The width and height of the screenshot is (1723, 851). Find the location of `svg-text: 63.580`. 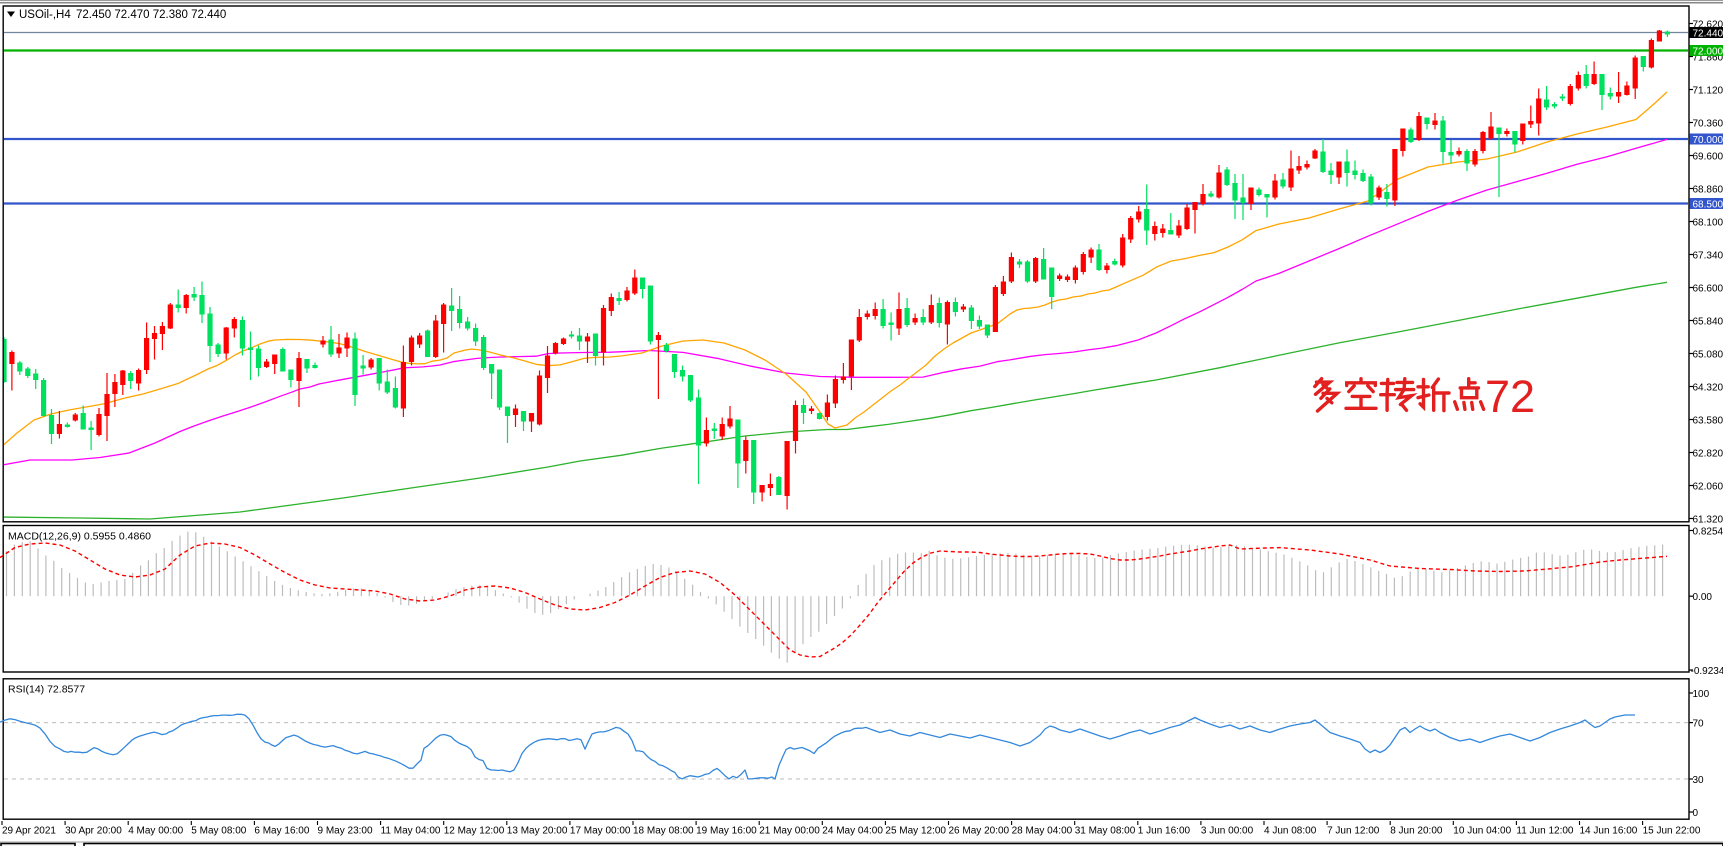

svg-text: 63.580 is located at coordinates (1708, 421).